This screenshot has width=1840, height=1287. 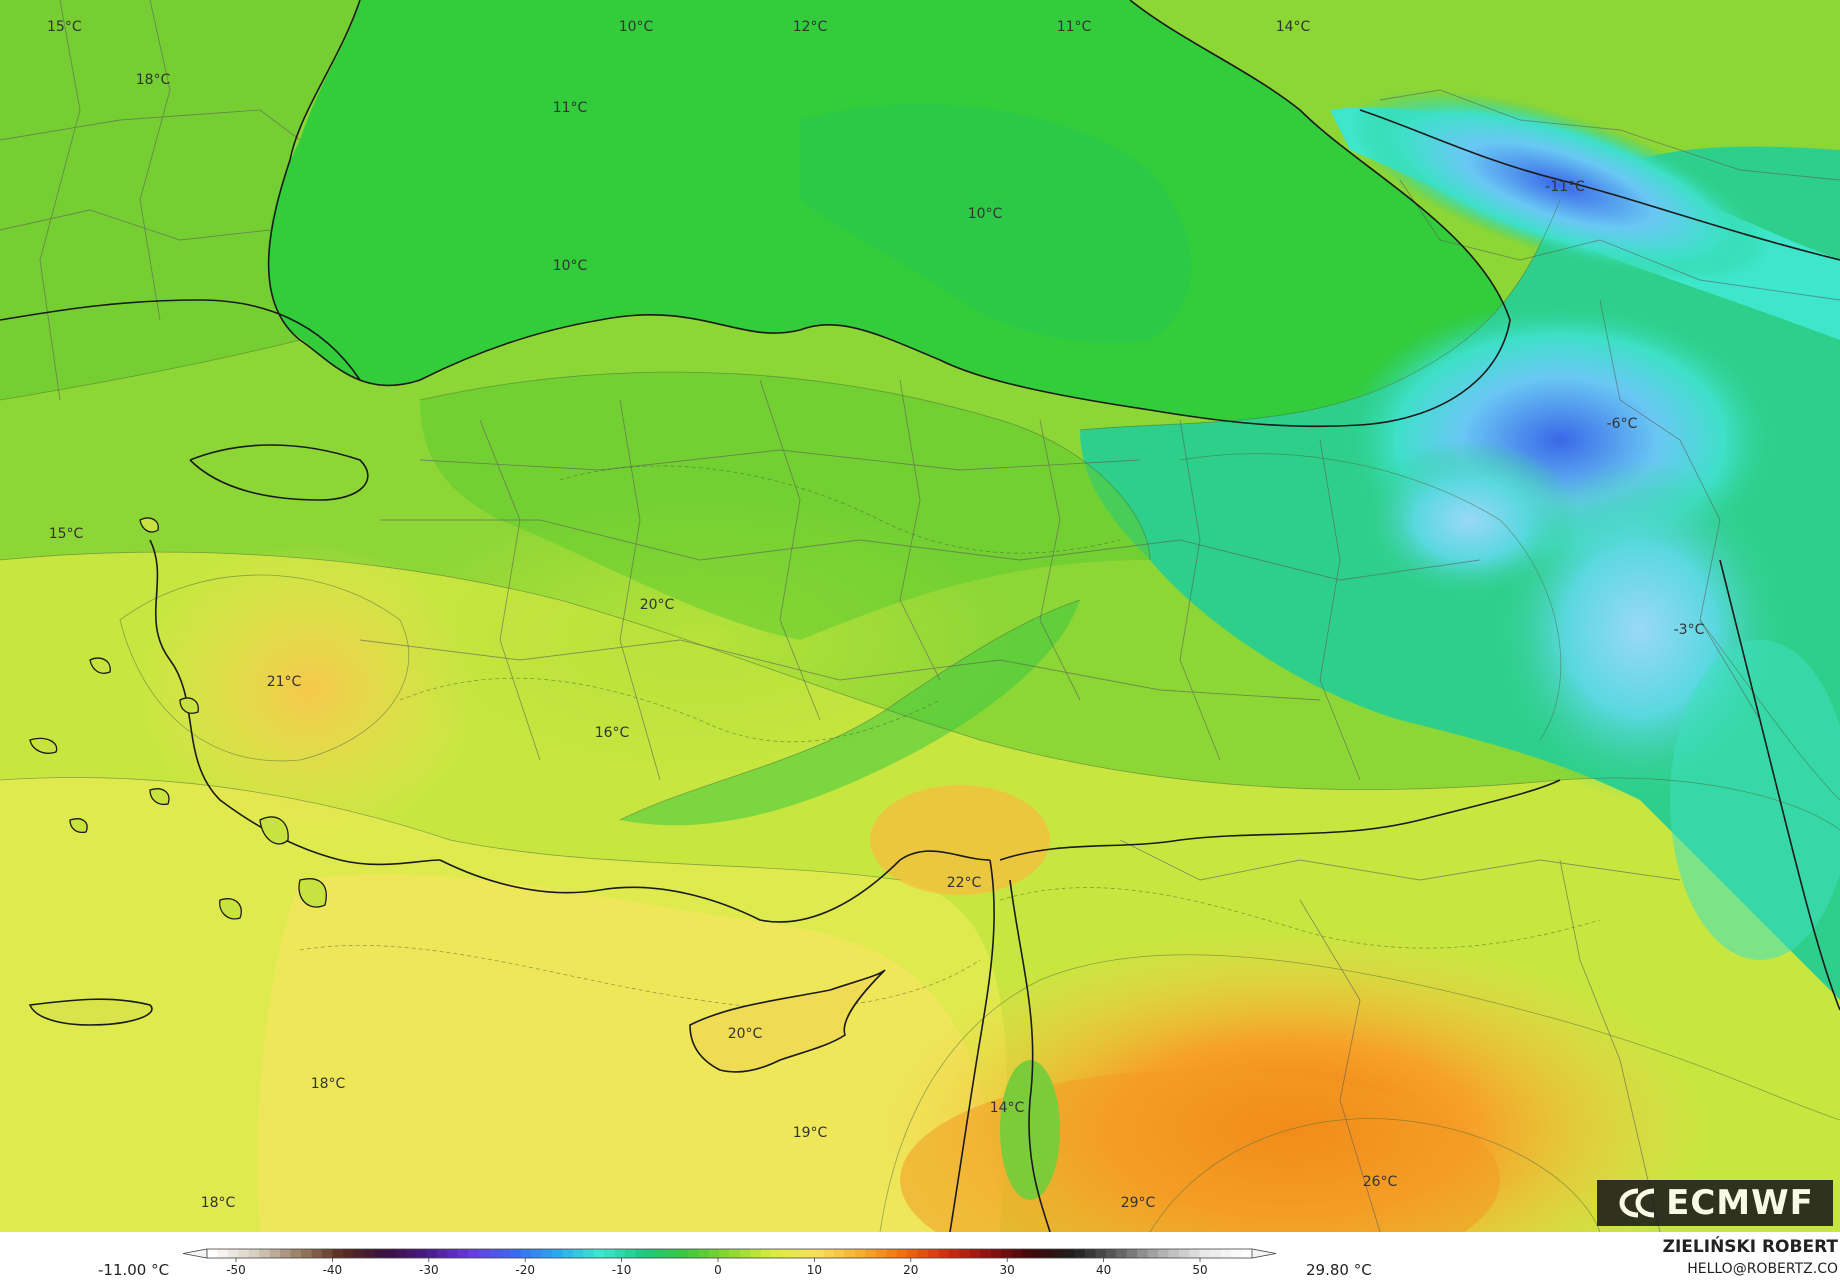 I want to click on crete-island, so click(x=90, y=1012).